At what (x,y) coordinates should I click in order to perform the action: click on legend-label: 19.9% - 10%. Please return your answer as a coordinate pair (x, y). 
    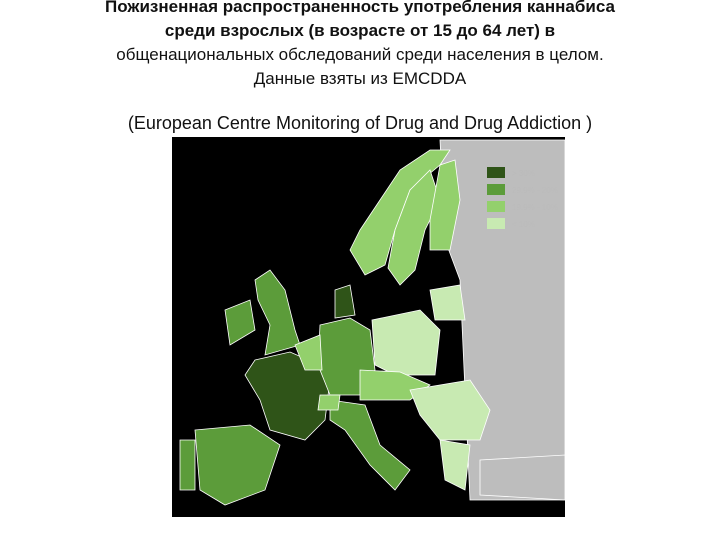
    Looking at the image, I should click on (535, 207).